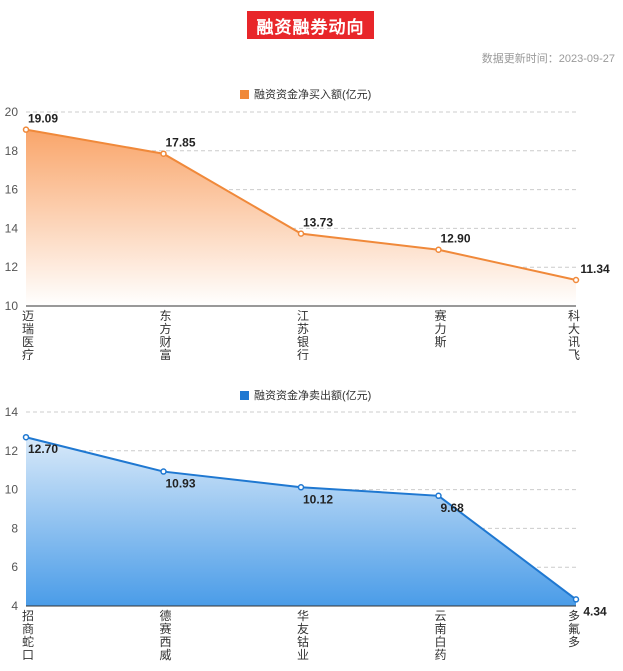  I want to click on buy-data-label: 13.73, so click(318, 223).